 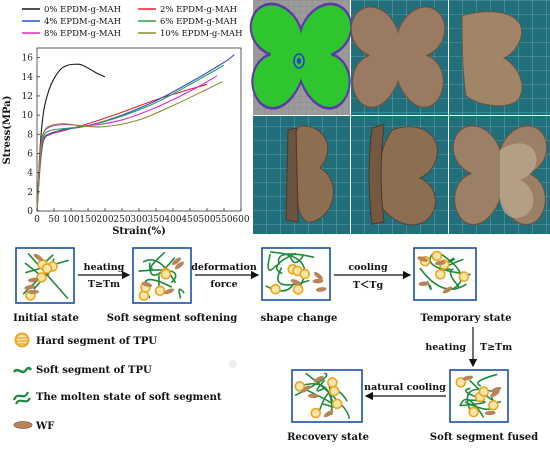 What do you see at coordinates (30, 174) in the screenshot?
I see `y-tick-label: 4` at bounding box center [30, 174].